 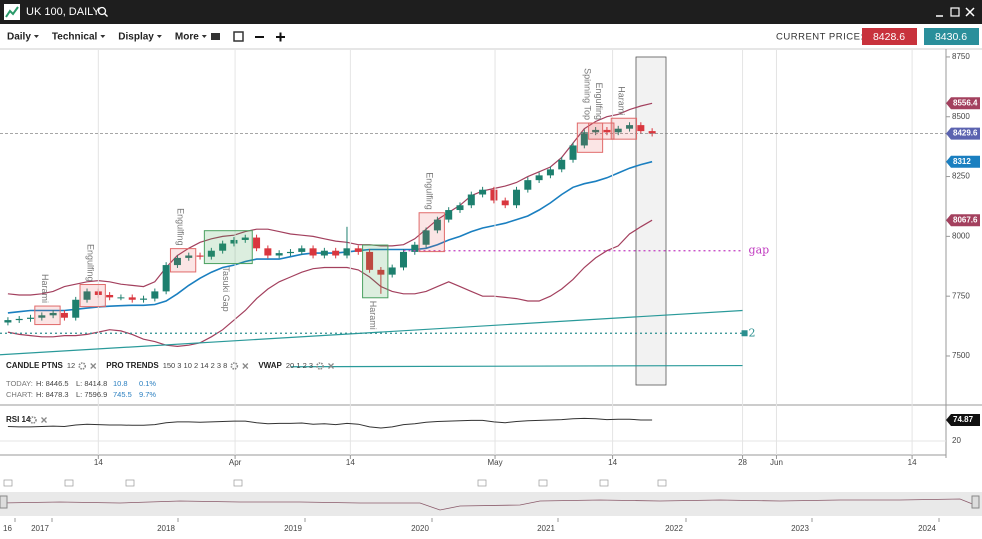 What do you see at coordinates (963, 420) in the screenshot?
I see `rsi-tag` at bounding box center [963, 420].